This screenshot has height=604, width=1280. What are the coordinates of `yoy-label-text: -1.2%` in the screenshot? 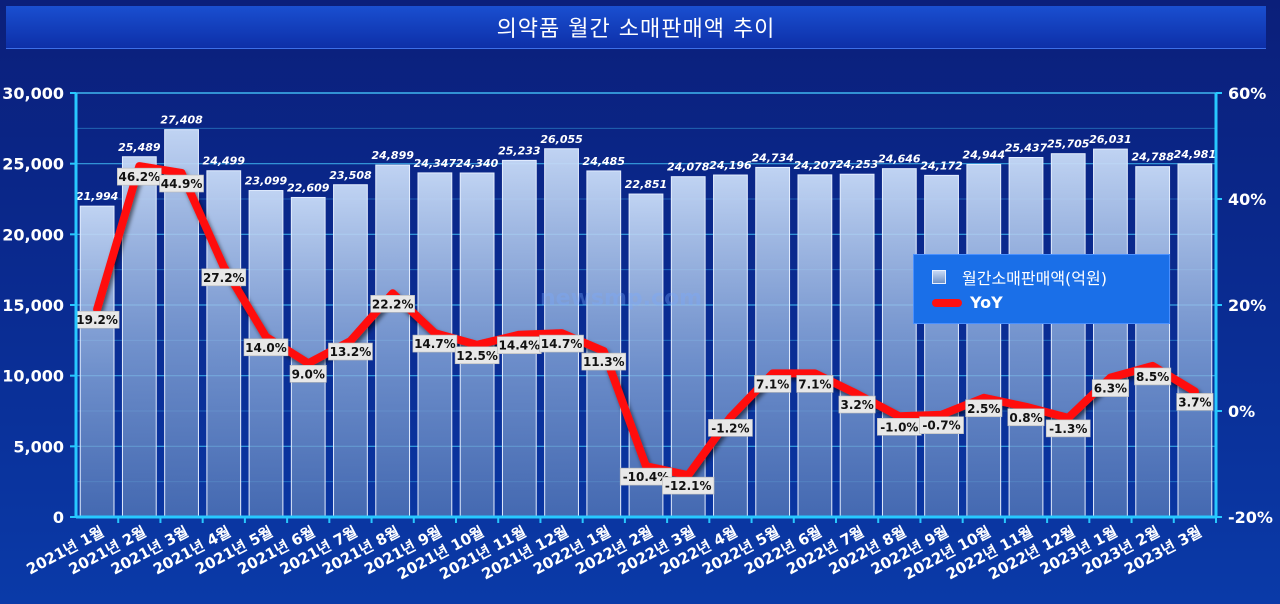 It's located at (730, 428).